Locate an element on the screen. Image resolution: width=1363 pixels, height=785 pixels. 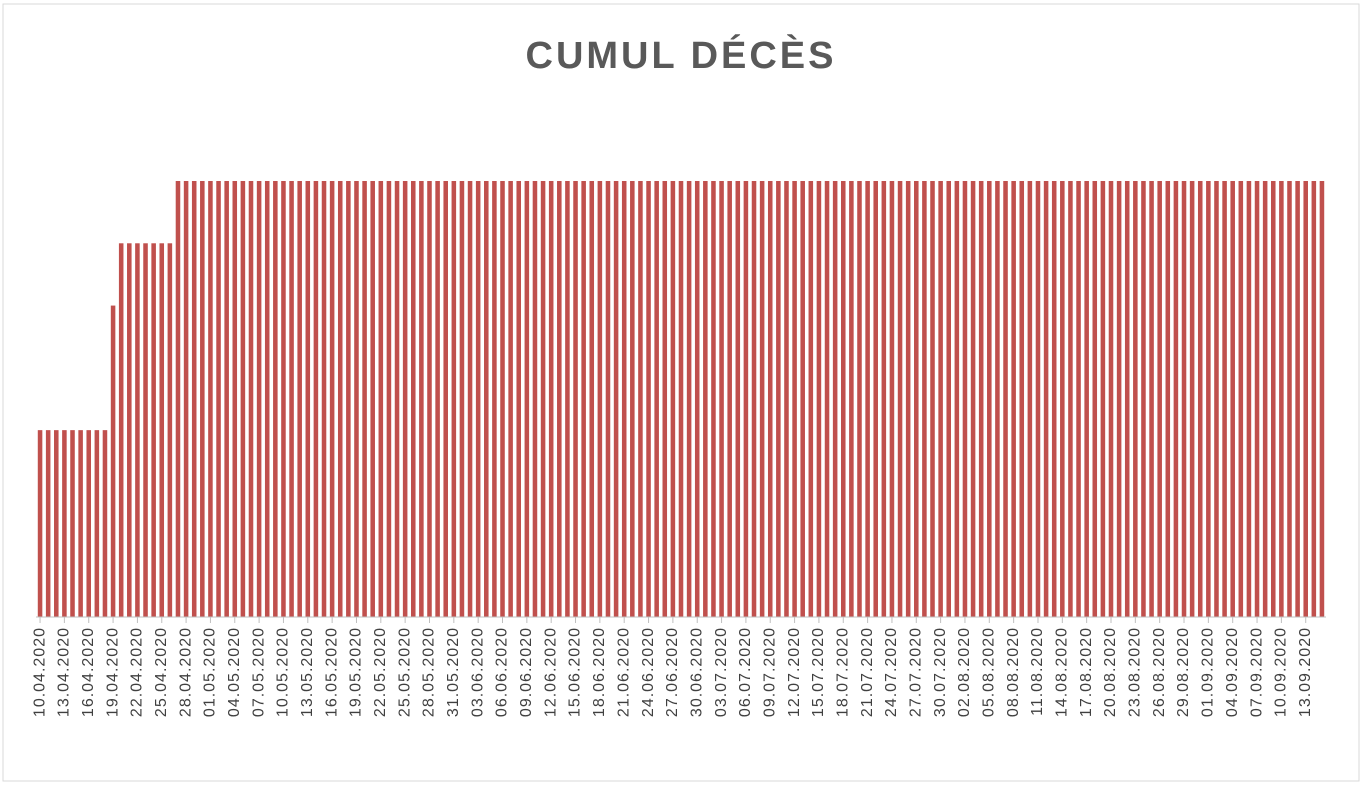
x-tick-label: 04.05.2020 is located at coordinates (234, 672).